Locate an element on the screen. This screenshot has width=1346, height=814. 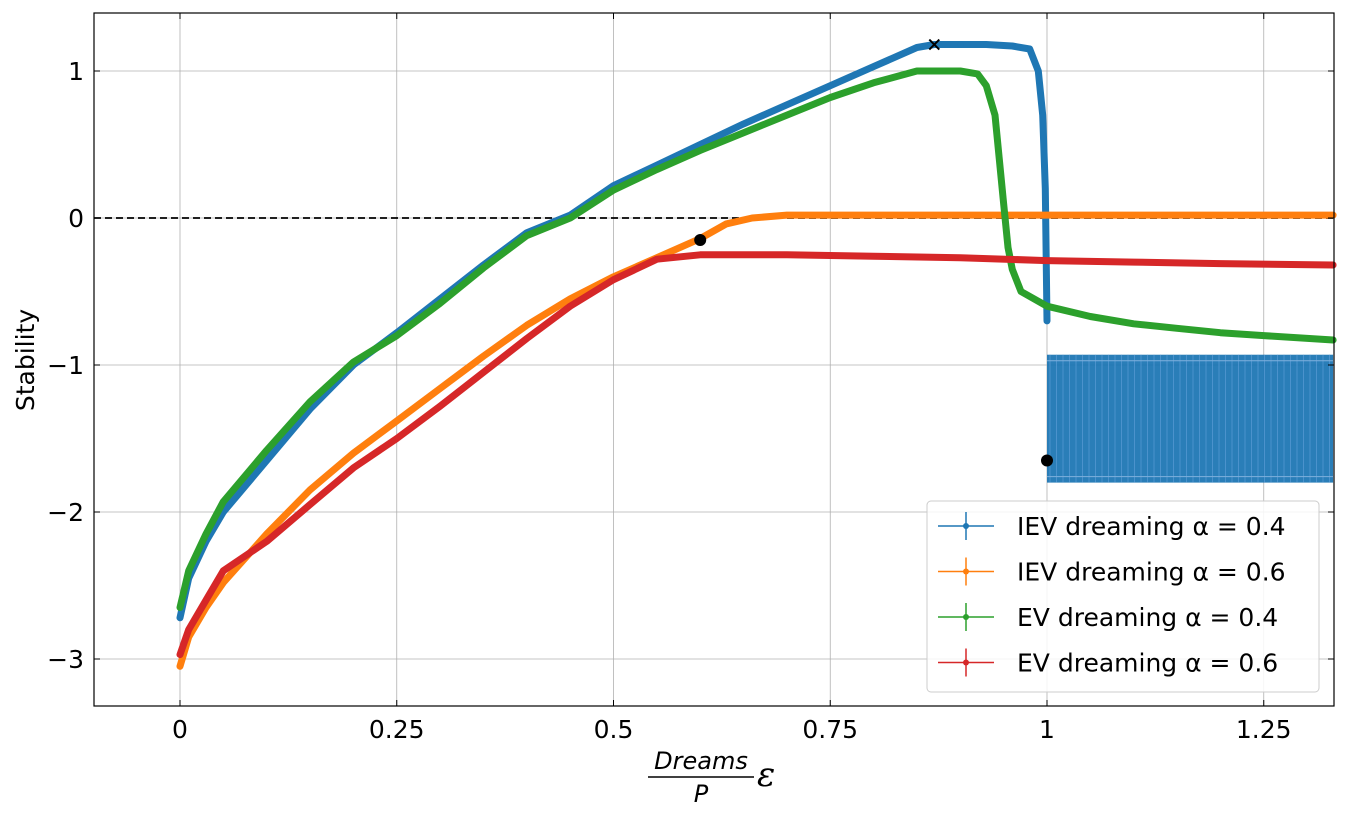
y-tick-label: 1 is located at coordinates (76, 71).